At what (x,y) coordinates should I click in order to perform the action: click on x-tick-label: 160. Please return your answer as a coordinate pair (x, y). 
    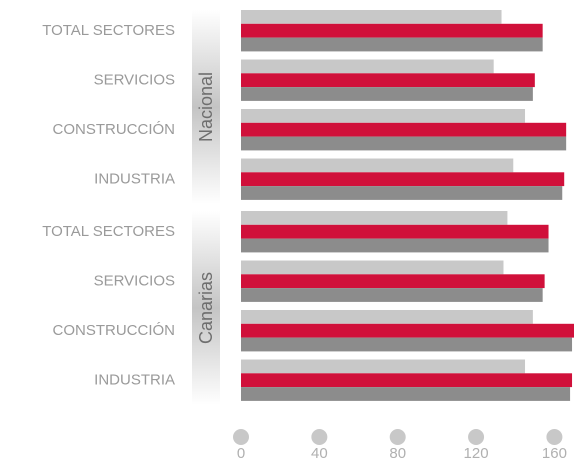
    Looking at the image, I should click on (554, 453).